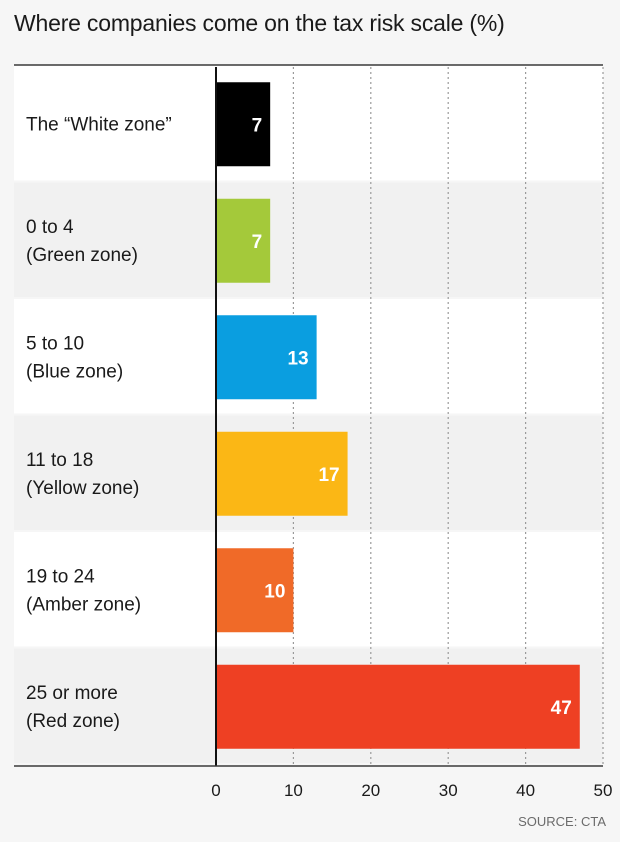 This screenshot has height=842, width=620. Describe the element at coordinates (562, 821) in the screenshot. I see `source-note: SOURCE: CTA` at that location.